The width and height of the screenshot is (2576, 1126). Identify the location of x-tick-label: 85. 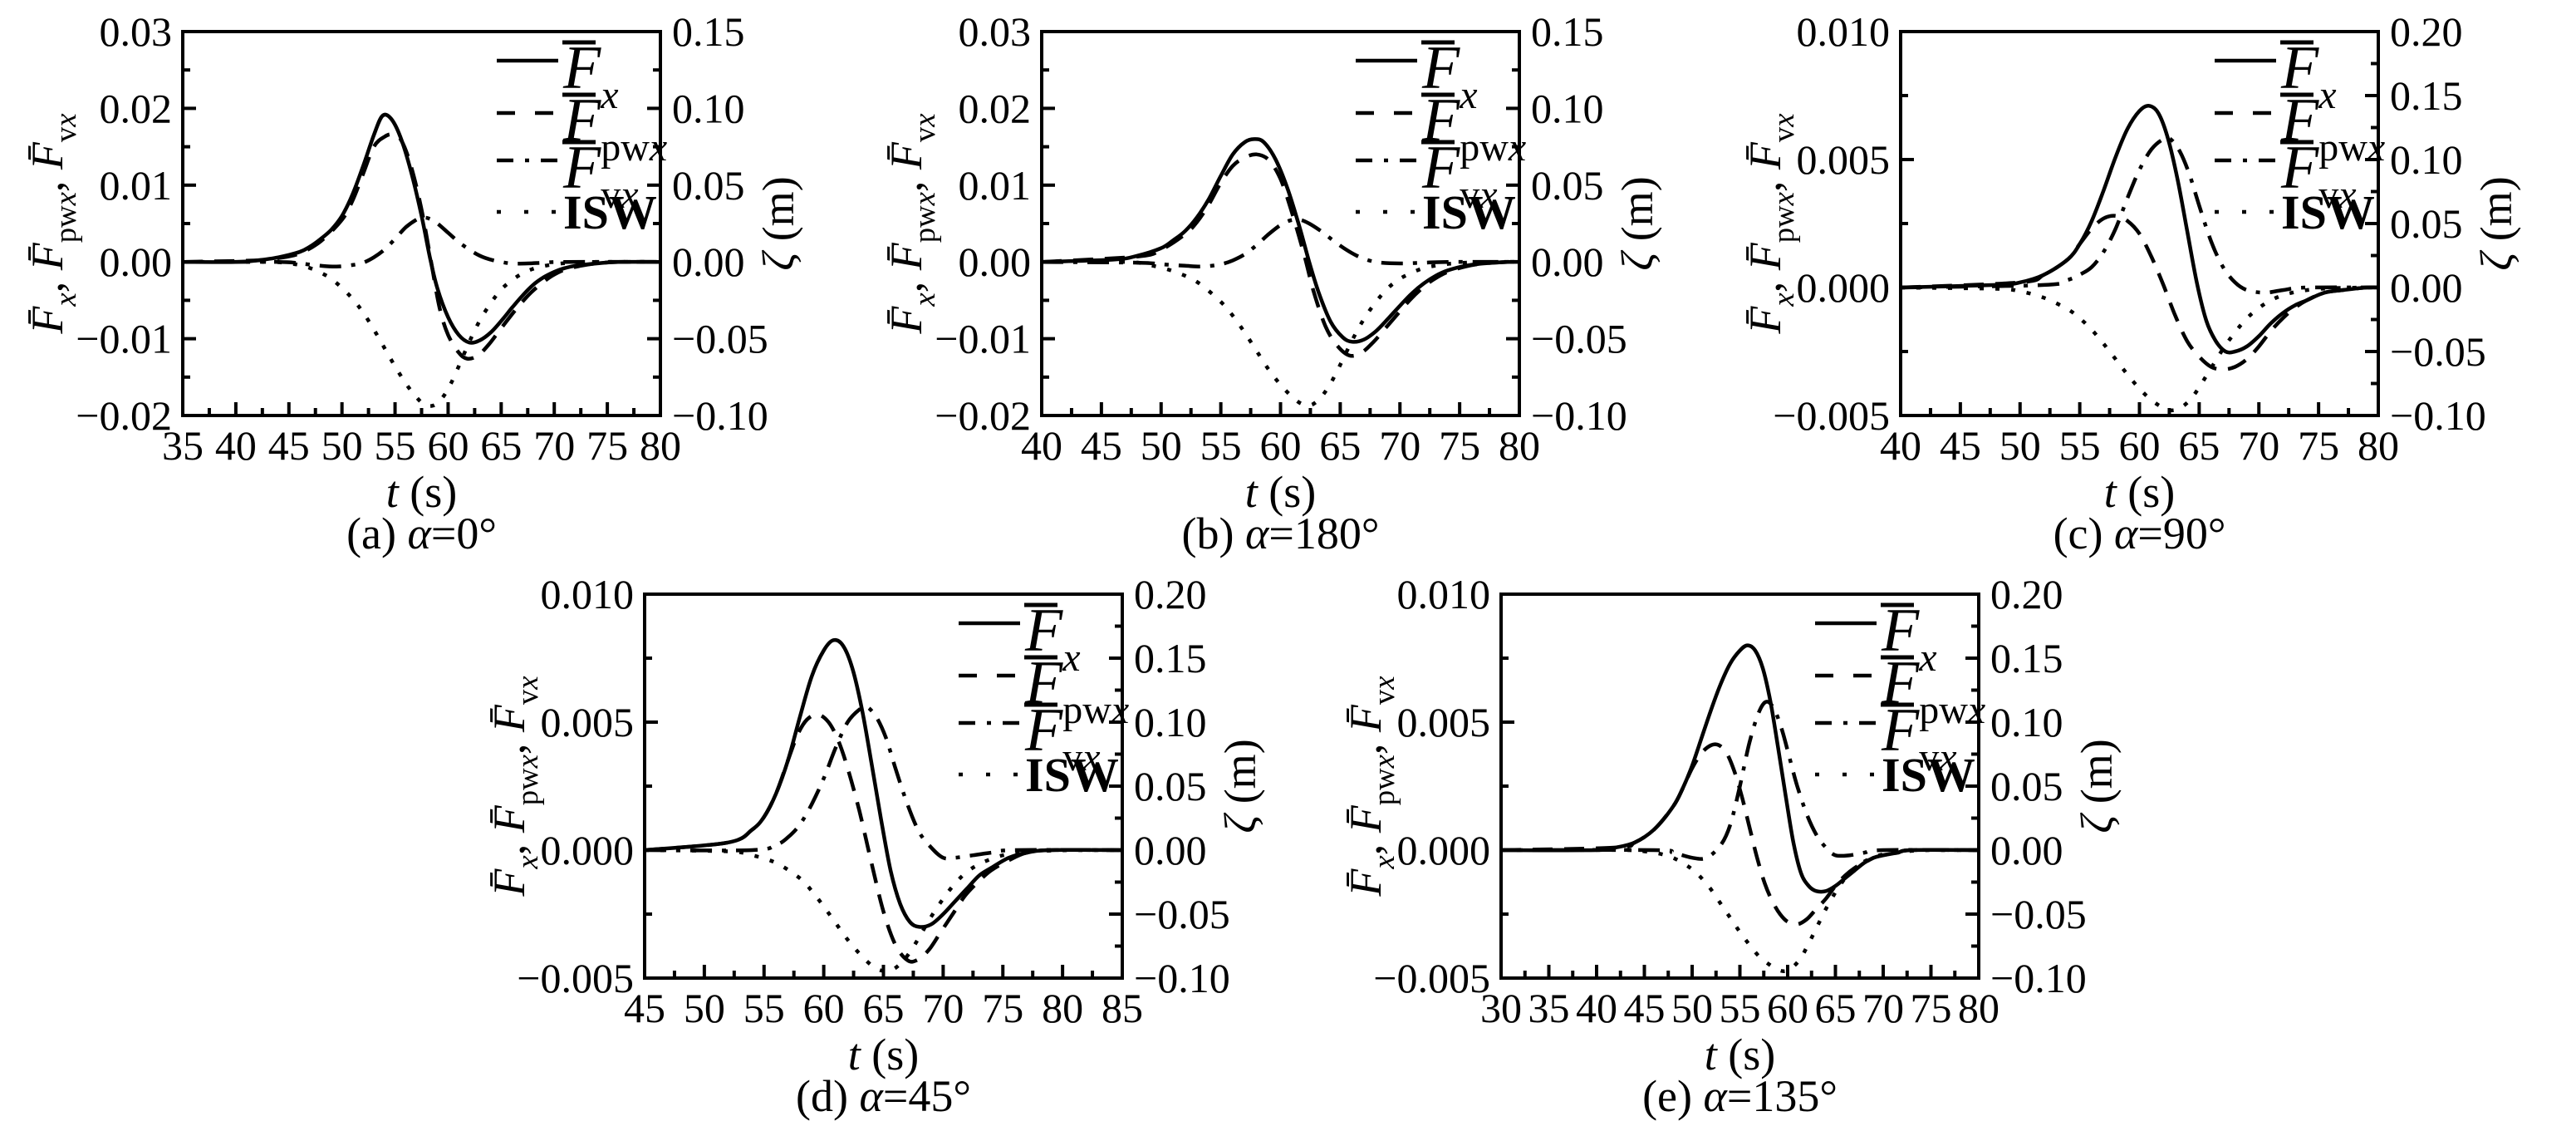
(1122, 1008).